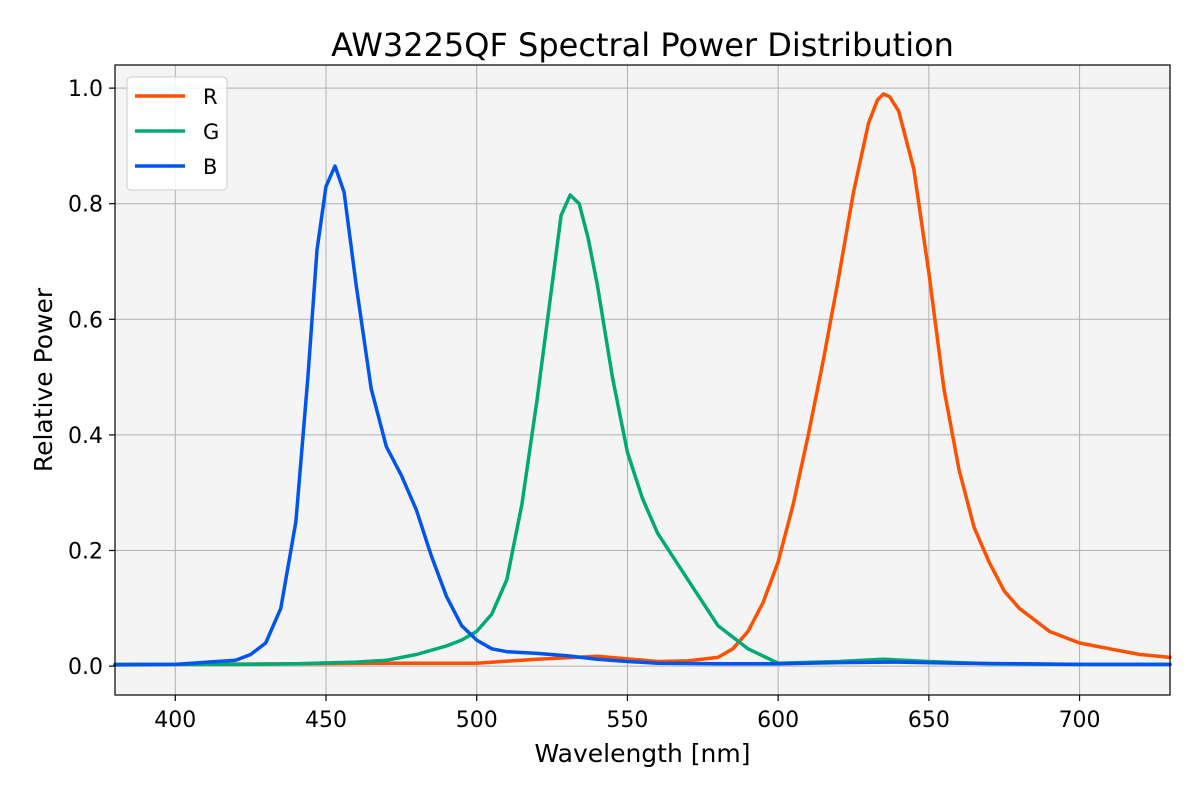 The image size is (1200, 800). I want to click on y-tick-label: 0.6, so click(85, 320).